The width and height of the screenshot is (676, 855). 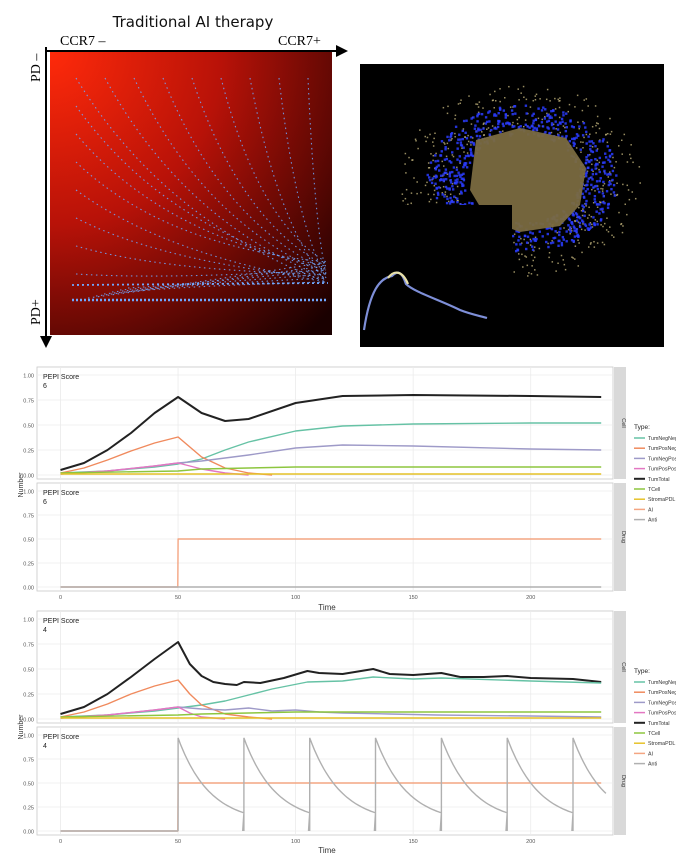 I want to click on y-axis-arrowhead, so click(x=46, y=342).